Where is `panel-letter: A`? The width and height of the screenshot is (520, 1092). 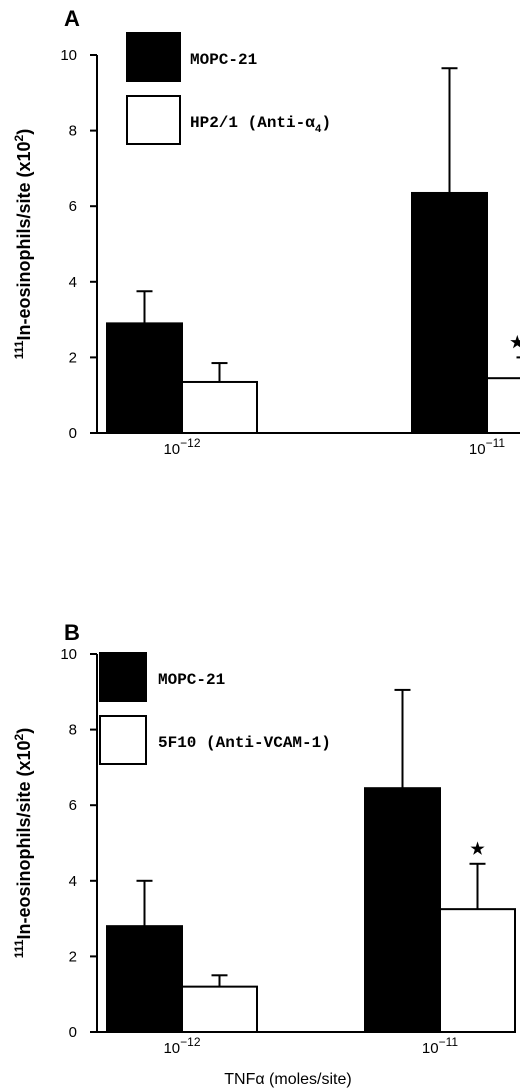
panel-letter: A is located at coordinates (72, 18).